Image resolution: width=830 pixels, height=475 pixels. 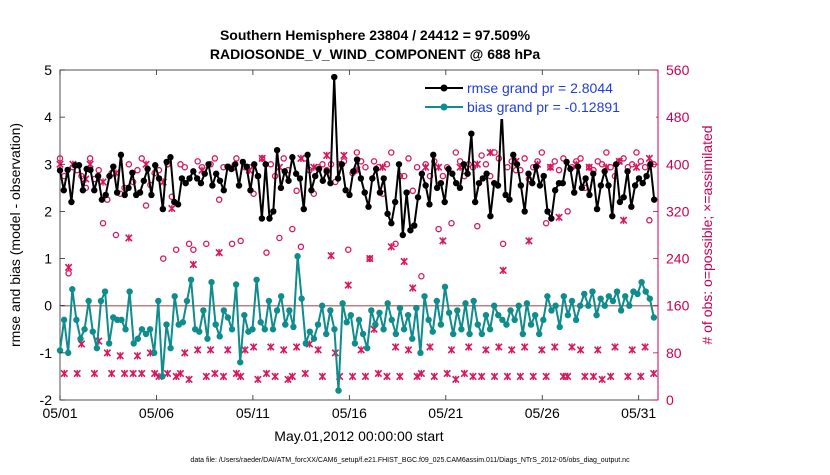 What do you see at coordinates (678, 70) in the screenshot?
I see `y-tick-label-right: 560` at bounding box center [678, 70].